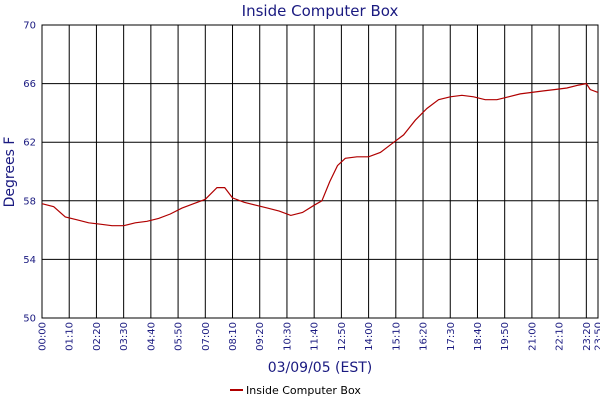  What do you see at coordinates (320, 368) in the screenshot?
I see `x-axis-label: 03/09/05 (EST)` at bounding box center [320, 368].